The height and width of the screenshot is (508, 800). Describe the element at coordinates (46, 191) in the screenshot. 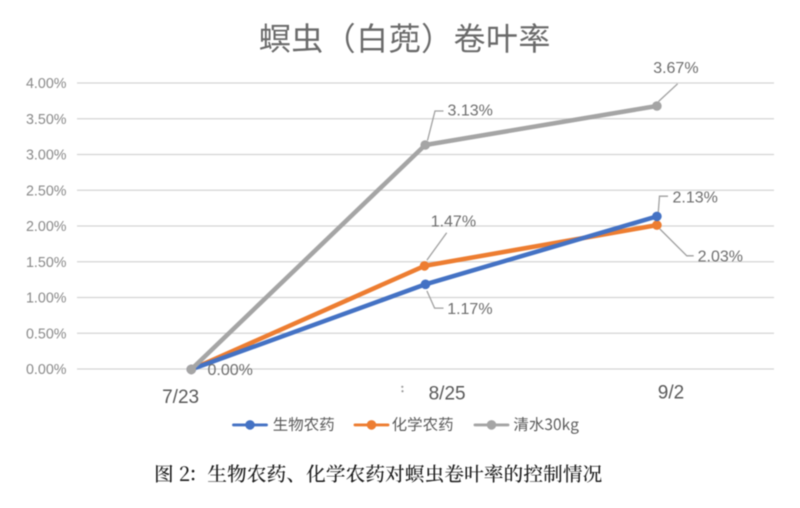

I see `svg-text: 2.50%` at that location.